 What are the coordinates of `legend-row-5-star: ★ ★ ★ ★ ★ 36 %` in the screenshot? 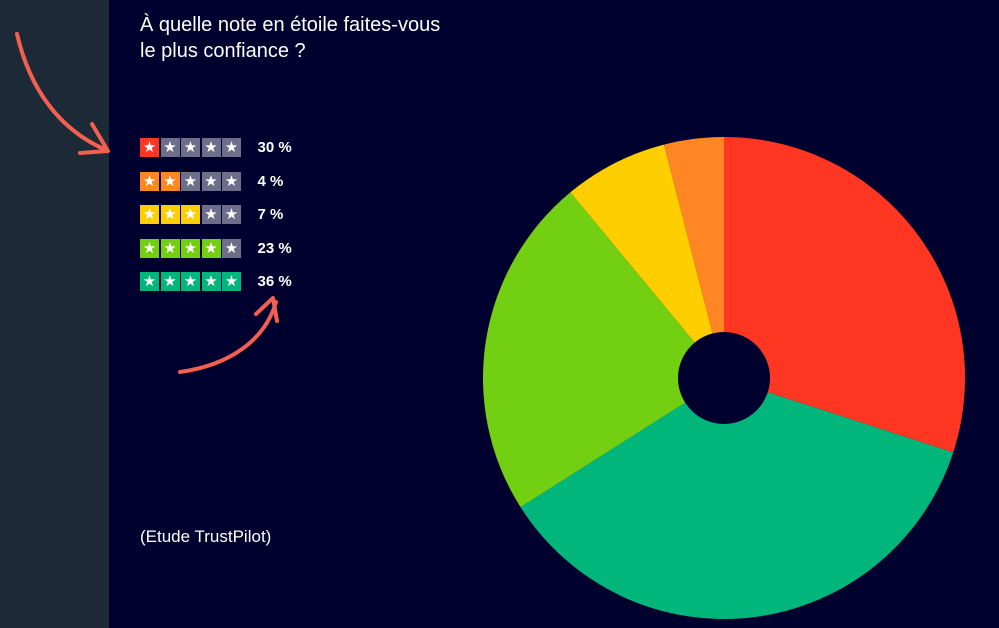 It's located at (216, 281).